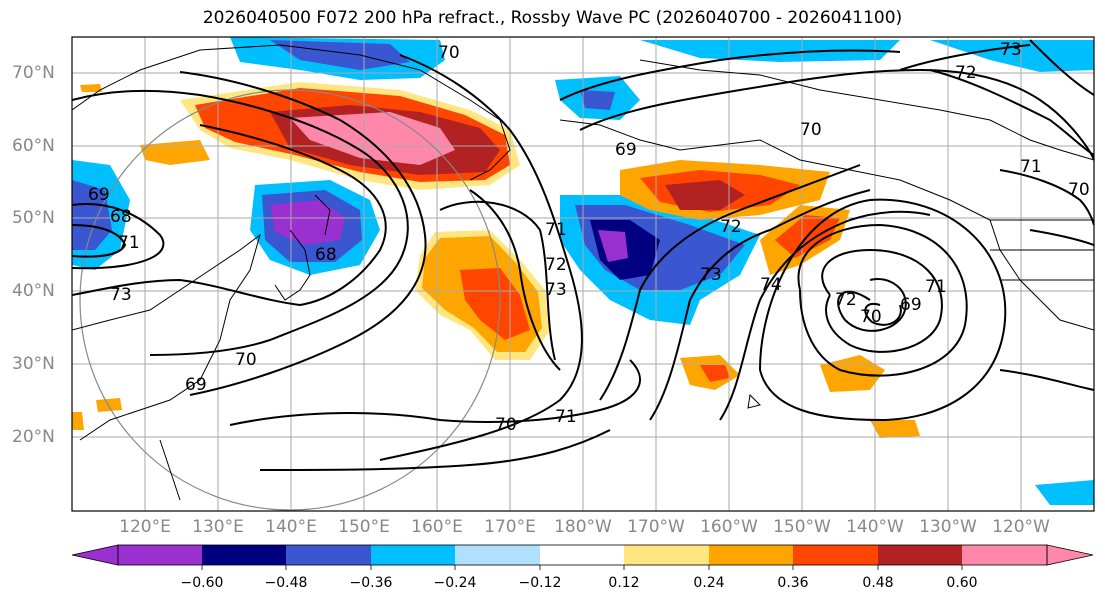  Describe the element at coordinates (656, 527) in the screenshot. I see `lon-label: 170°W` at that location.